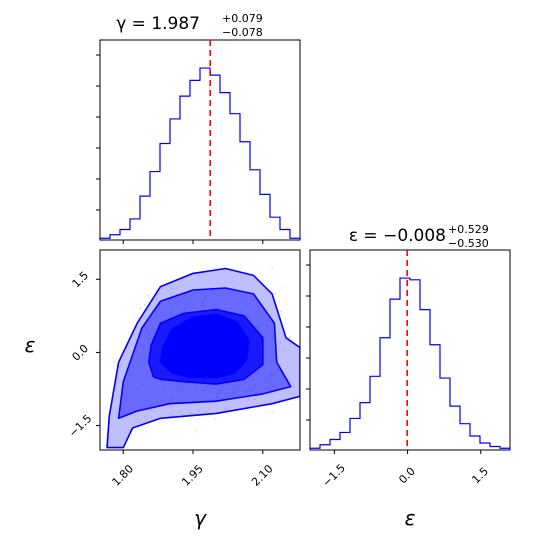  I want to click on contour-core, so click(204, 346).